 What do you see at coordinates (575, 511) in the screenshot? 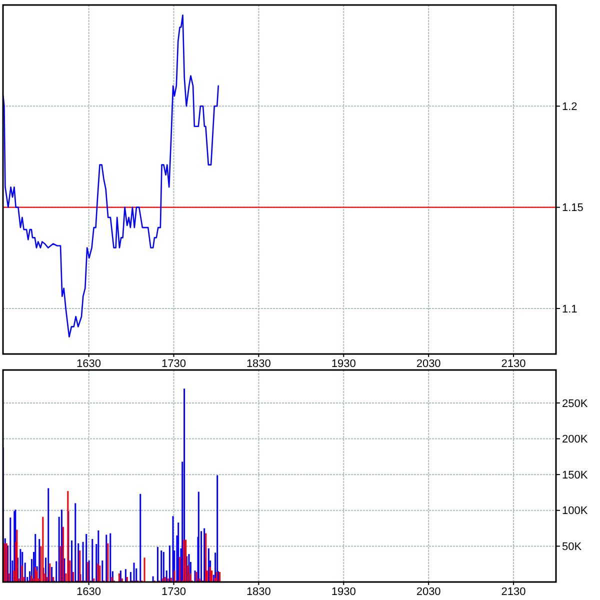
I see `y-tick-label: 100K` at bounding box center [575, 511].